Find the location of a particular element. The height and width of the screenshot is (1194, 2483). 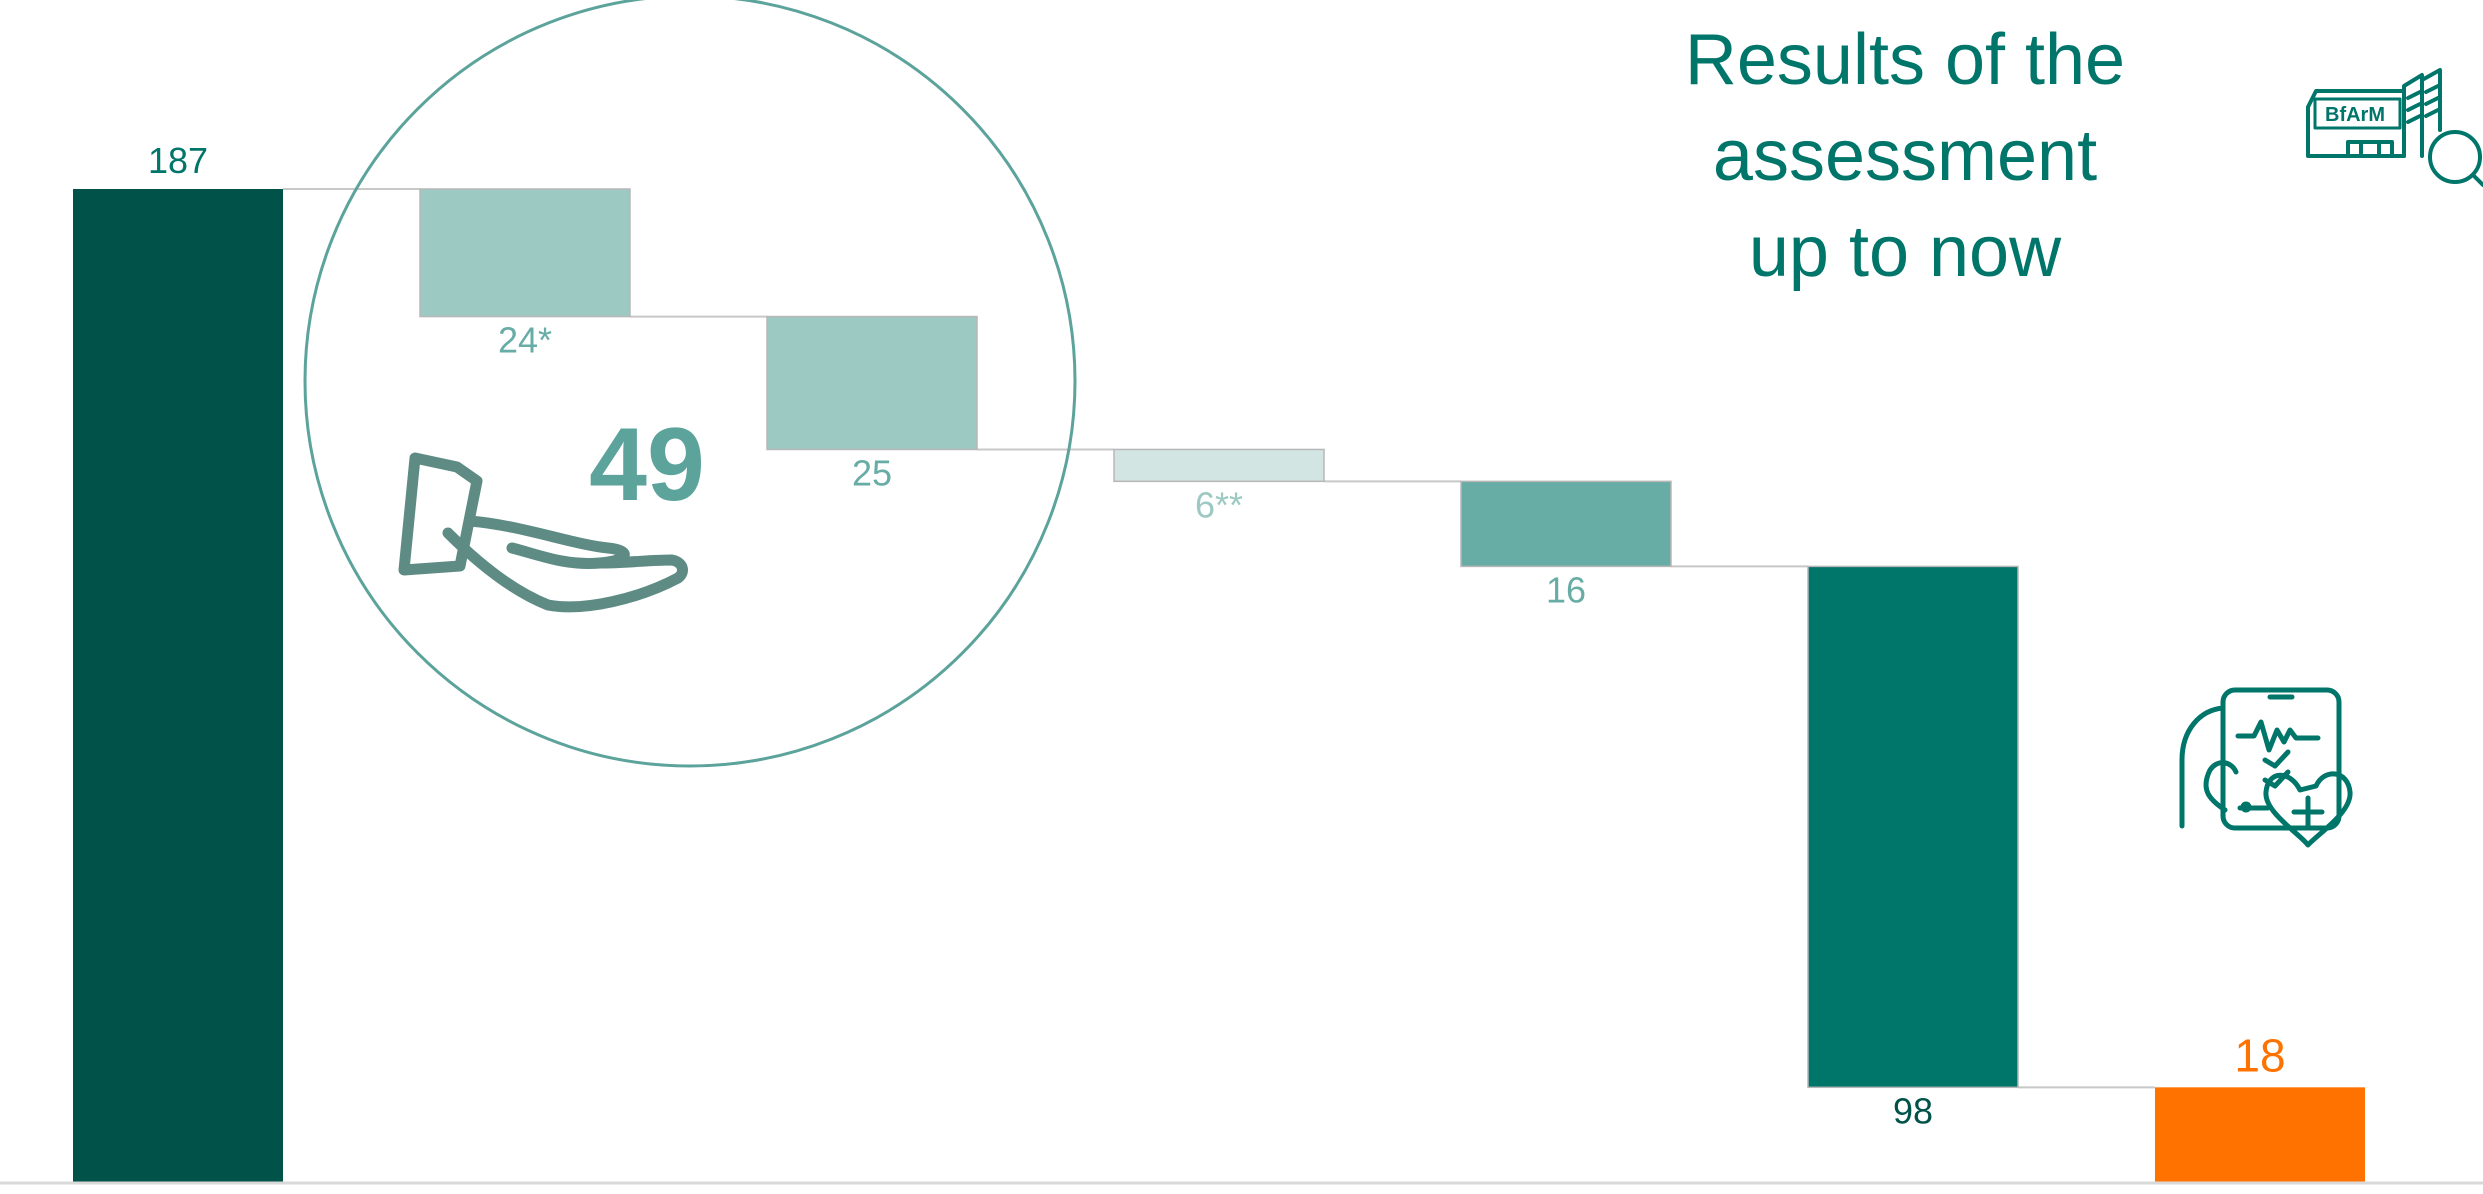

bar-label-2: 24* is located at coordinates (525, 340).